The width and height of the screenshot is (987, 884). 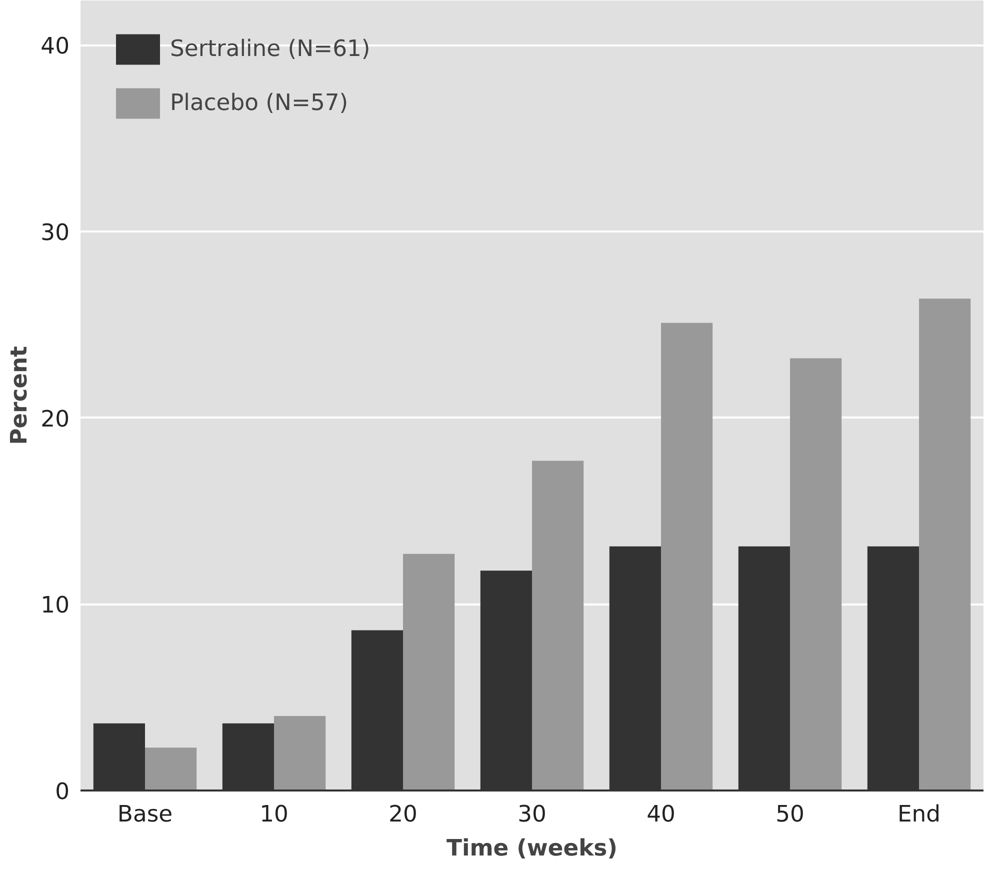 I want to click on y-axis-title: Percent, so click(x=19, y=395).